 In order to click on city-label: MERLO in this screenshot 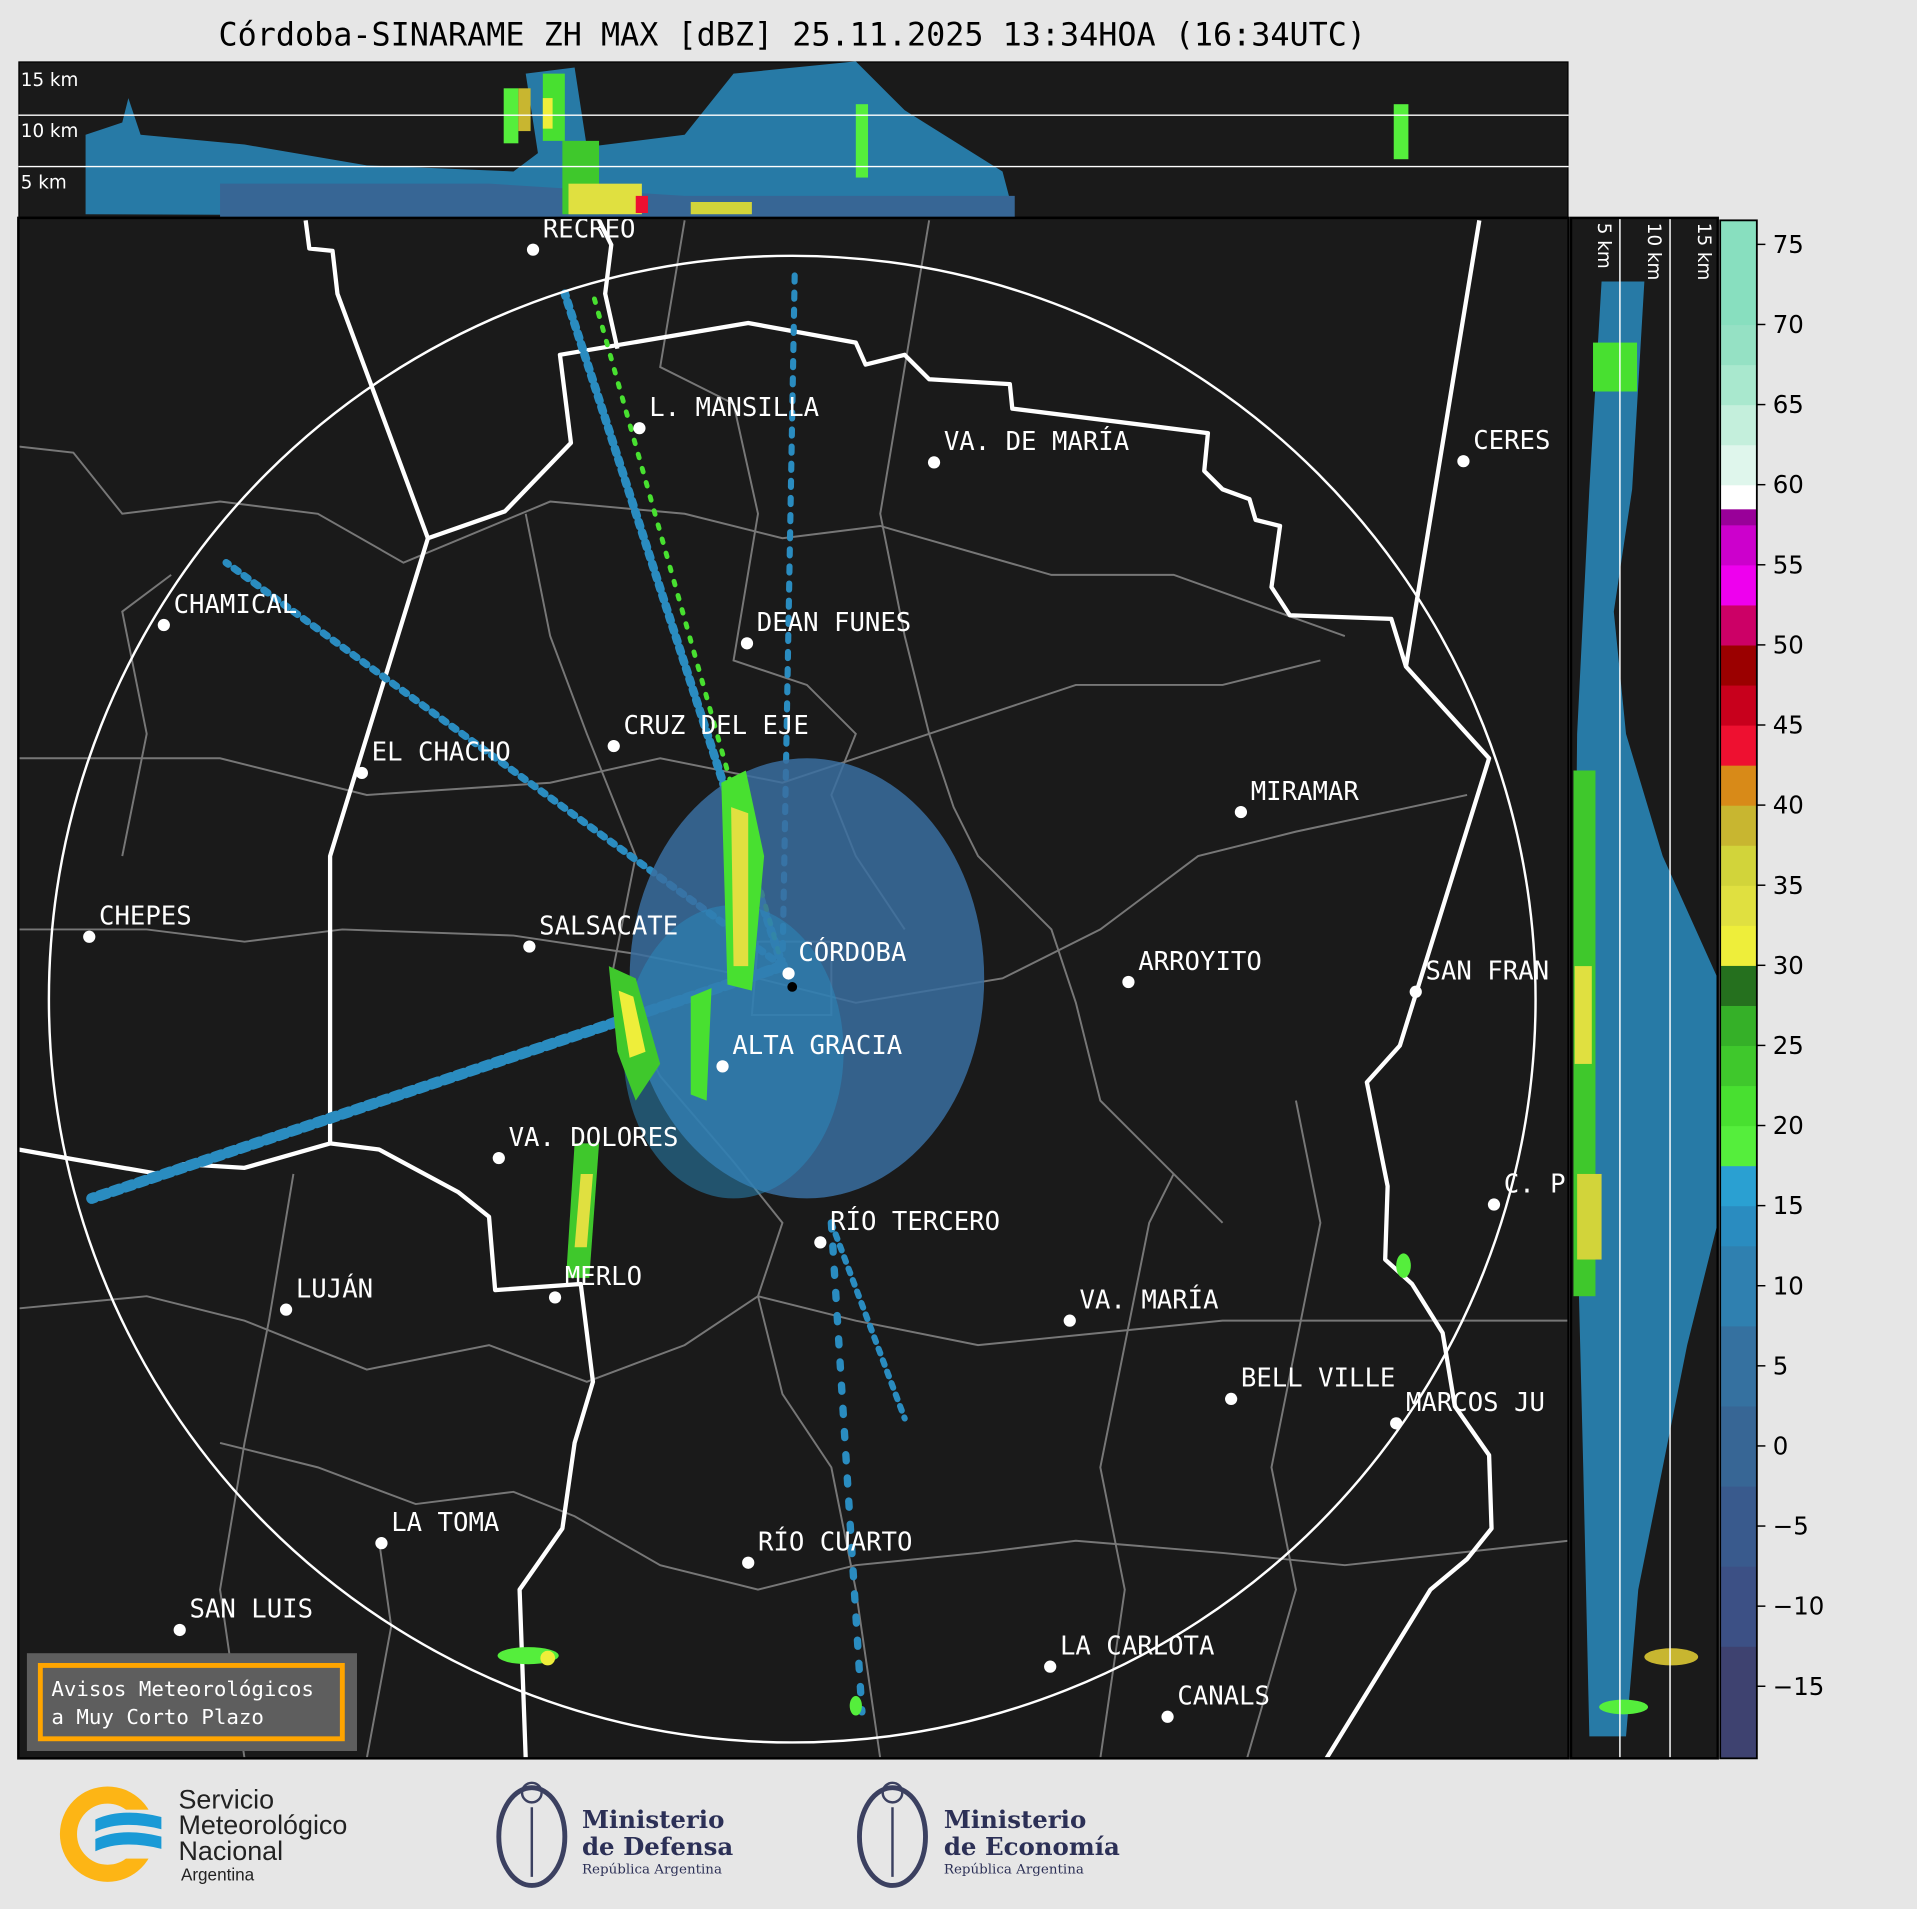, I will do `click(603, 1277)`.